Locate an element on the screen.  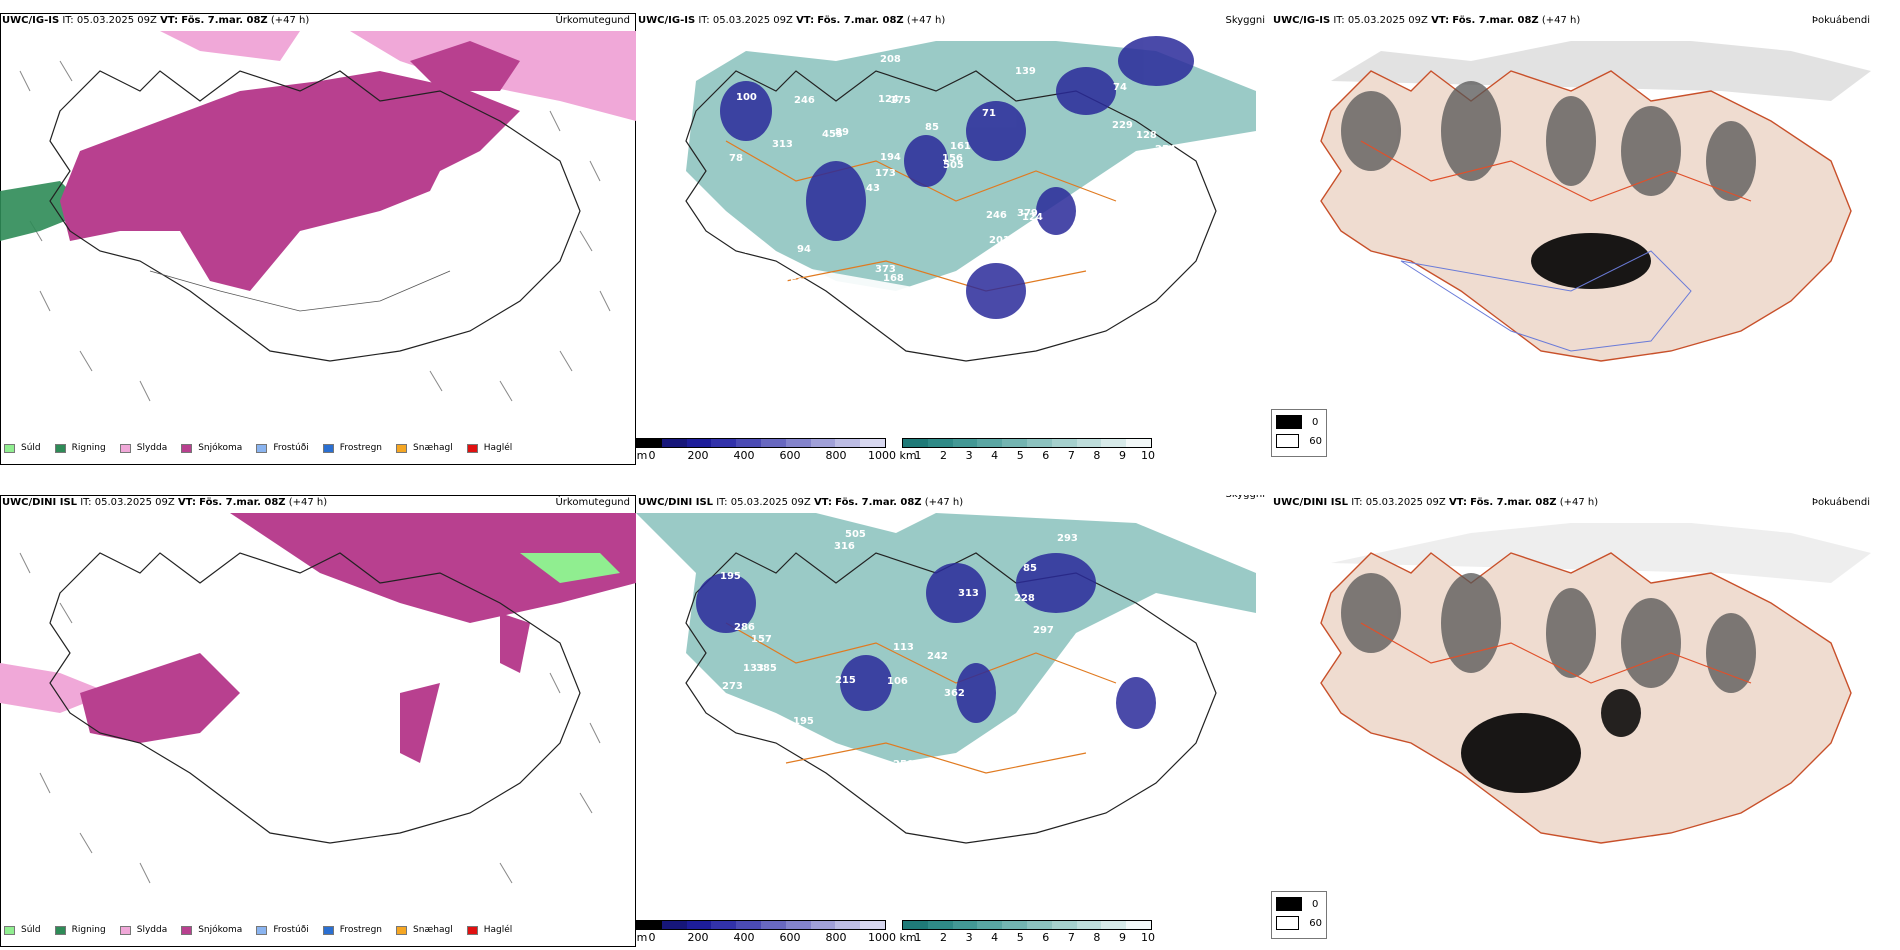
legend-label: Frostúði is located at coordinates (291, 930).